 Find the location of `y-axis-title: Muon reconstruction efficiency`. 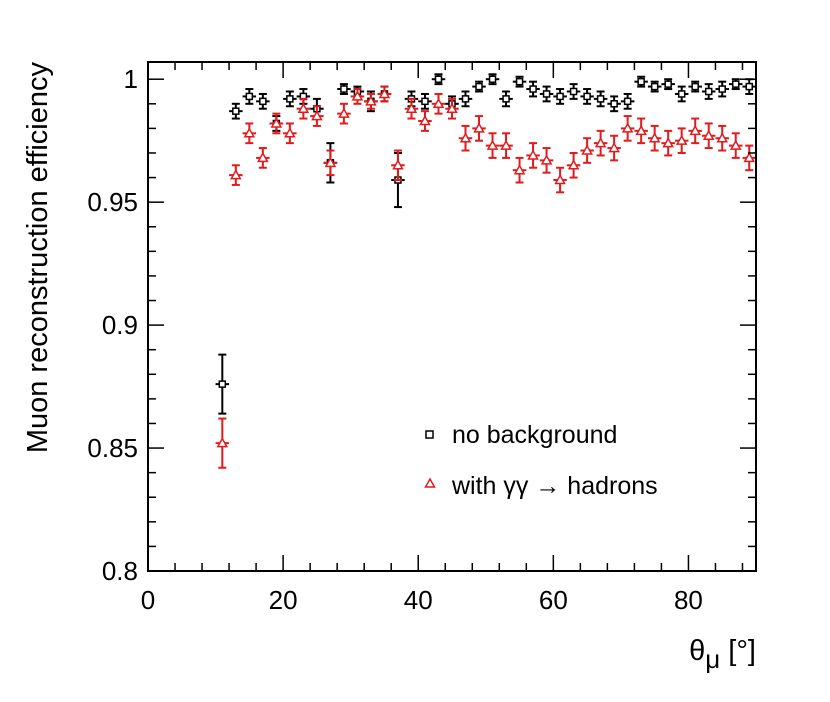

y-axis-title: Muon reconstruction efficiency is located at coordinates (38, 258).